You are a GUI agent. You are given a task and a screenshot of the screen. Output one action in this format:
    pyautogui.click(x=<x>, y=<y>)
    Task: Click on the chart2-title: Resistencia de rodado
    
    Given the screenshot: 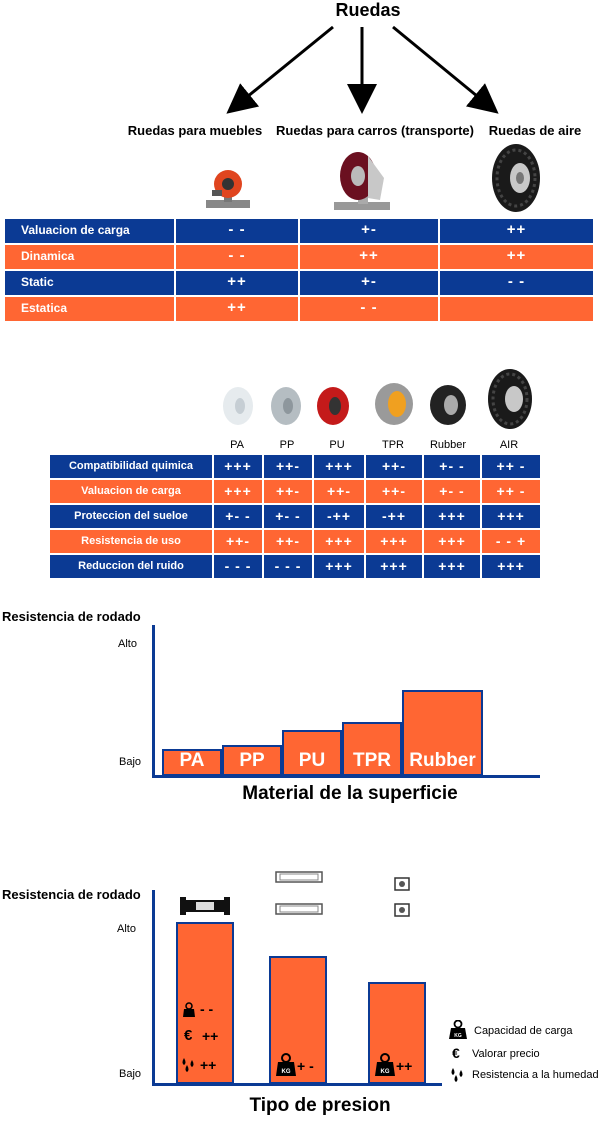 What is the action you would take?
    pyautogui.click(x=71, y=894)
    